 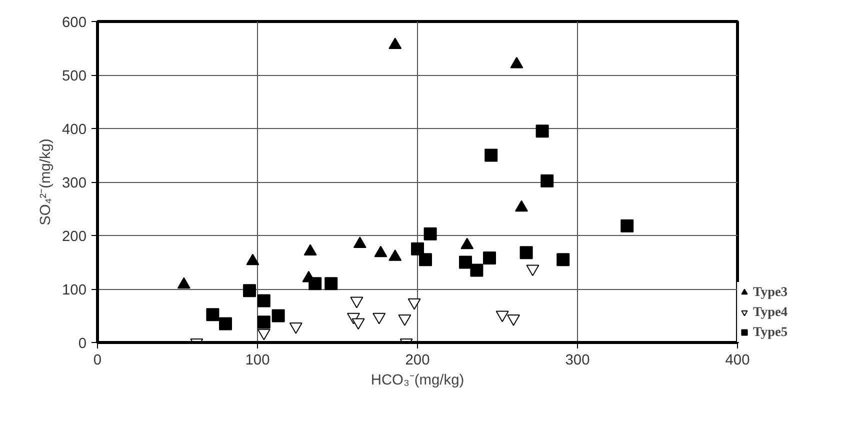 What do you see at coordinates (74, 23) in the screenshot?
I see `y-tick-label: 600` at bounding box center [74, 23].